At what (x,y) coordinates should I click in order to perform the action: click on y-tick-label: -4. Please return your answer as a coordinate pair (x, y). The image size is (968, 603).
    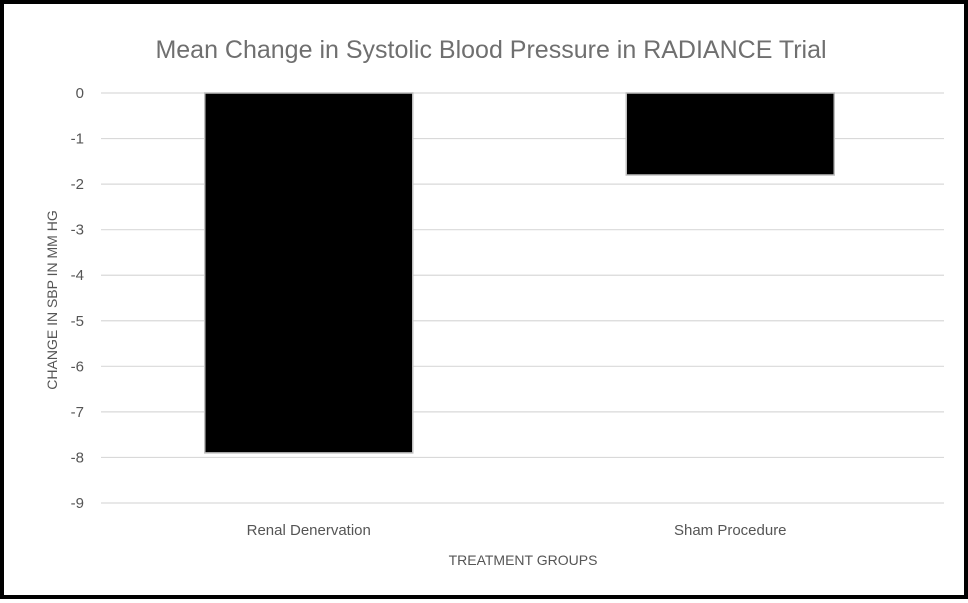
    Looking at the image, I should click on (77, 275).